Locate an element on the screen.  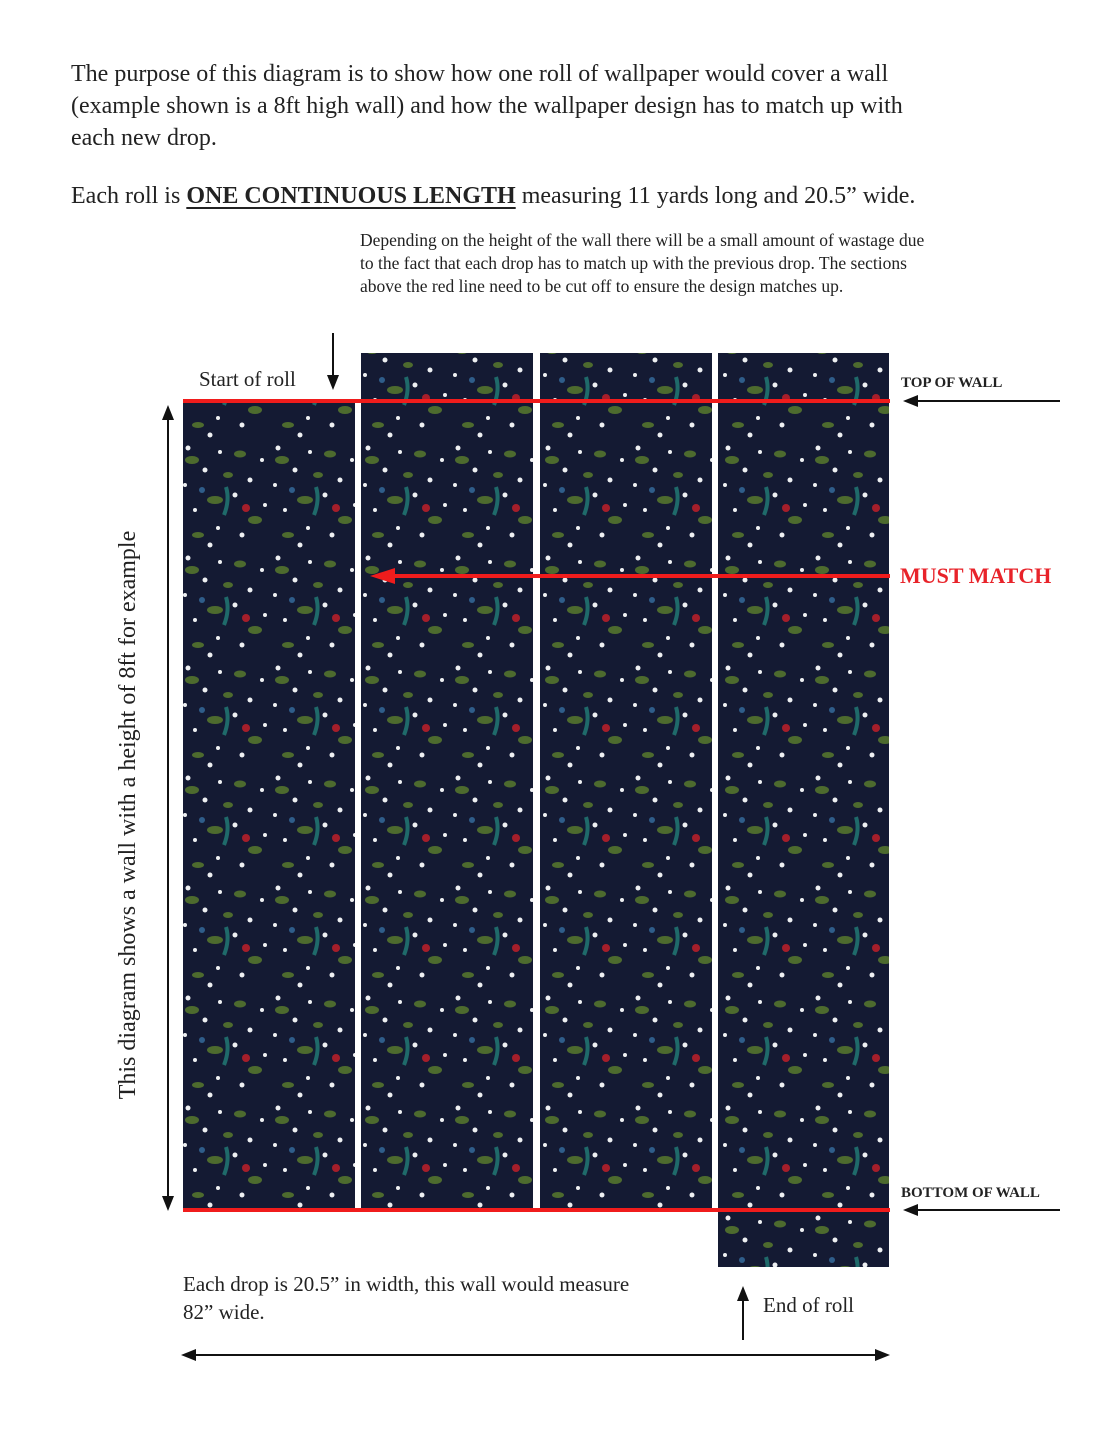
roll-before: Each roll is is located at coordinates (126, 196).